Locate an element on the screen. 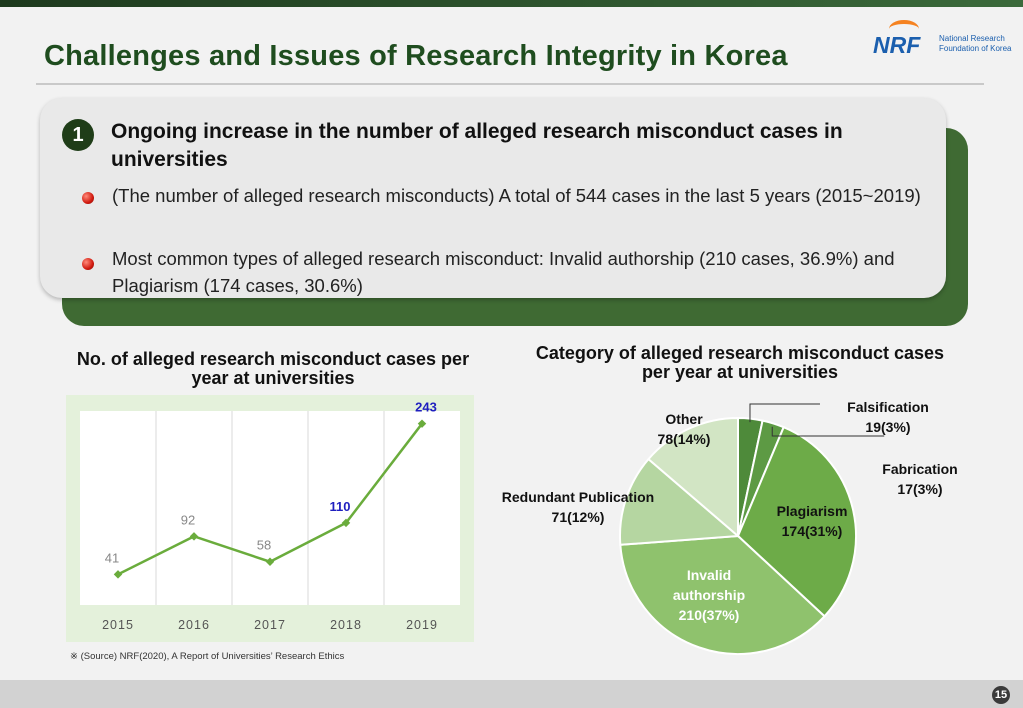  logo-line-2: Foundation of Korea is located at coordinates (975, 48).